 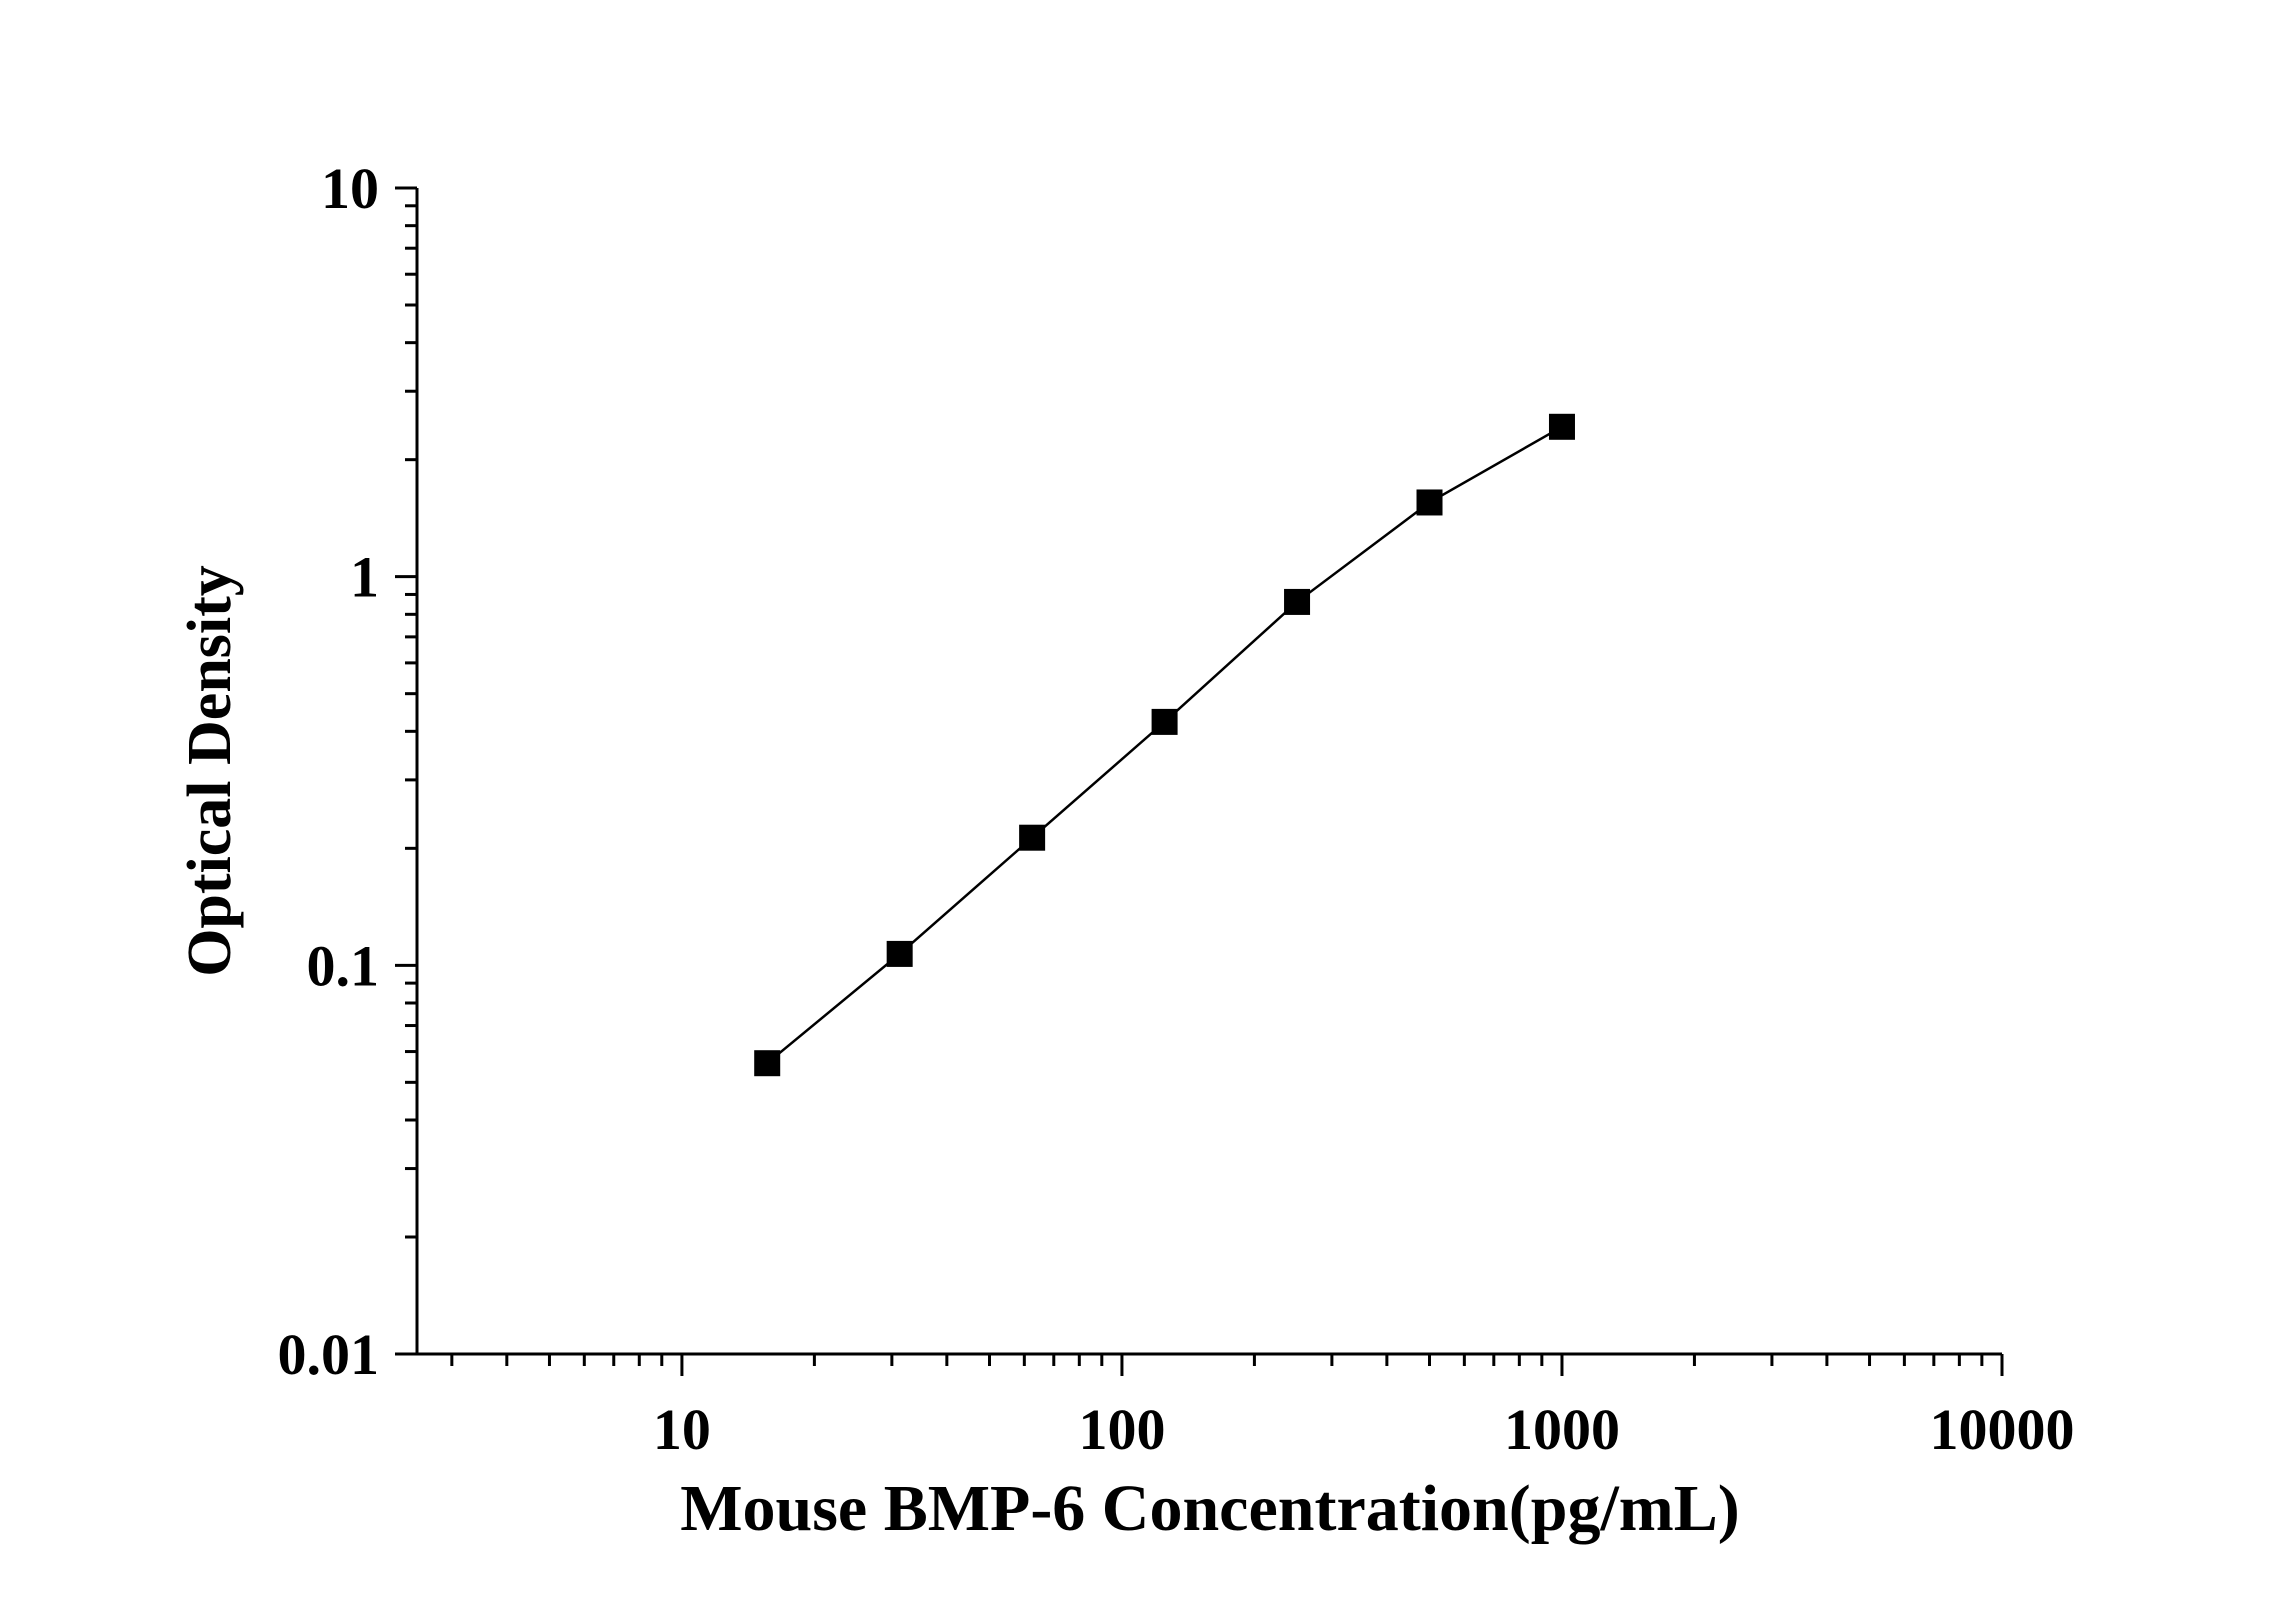 What do you see at coordinates (210, 771) in the screenshot?
I see `y-axis-label: Optical Density` at bounding box center [210, 771].